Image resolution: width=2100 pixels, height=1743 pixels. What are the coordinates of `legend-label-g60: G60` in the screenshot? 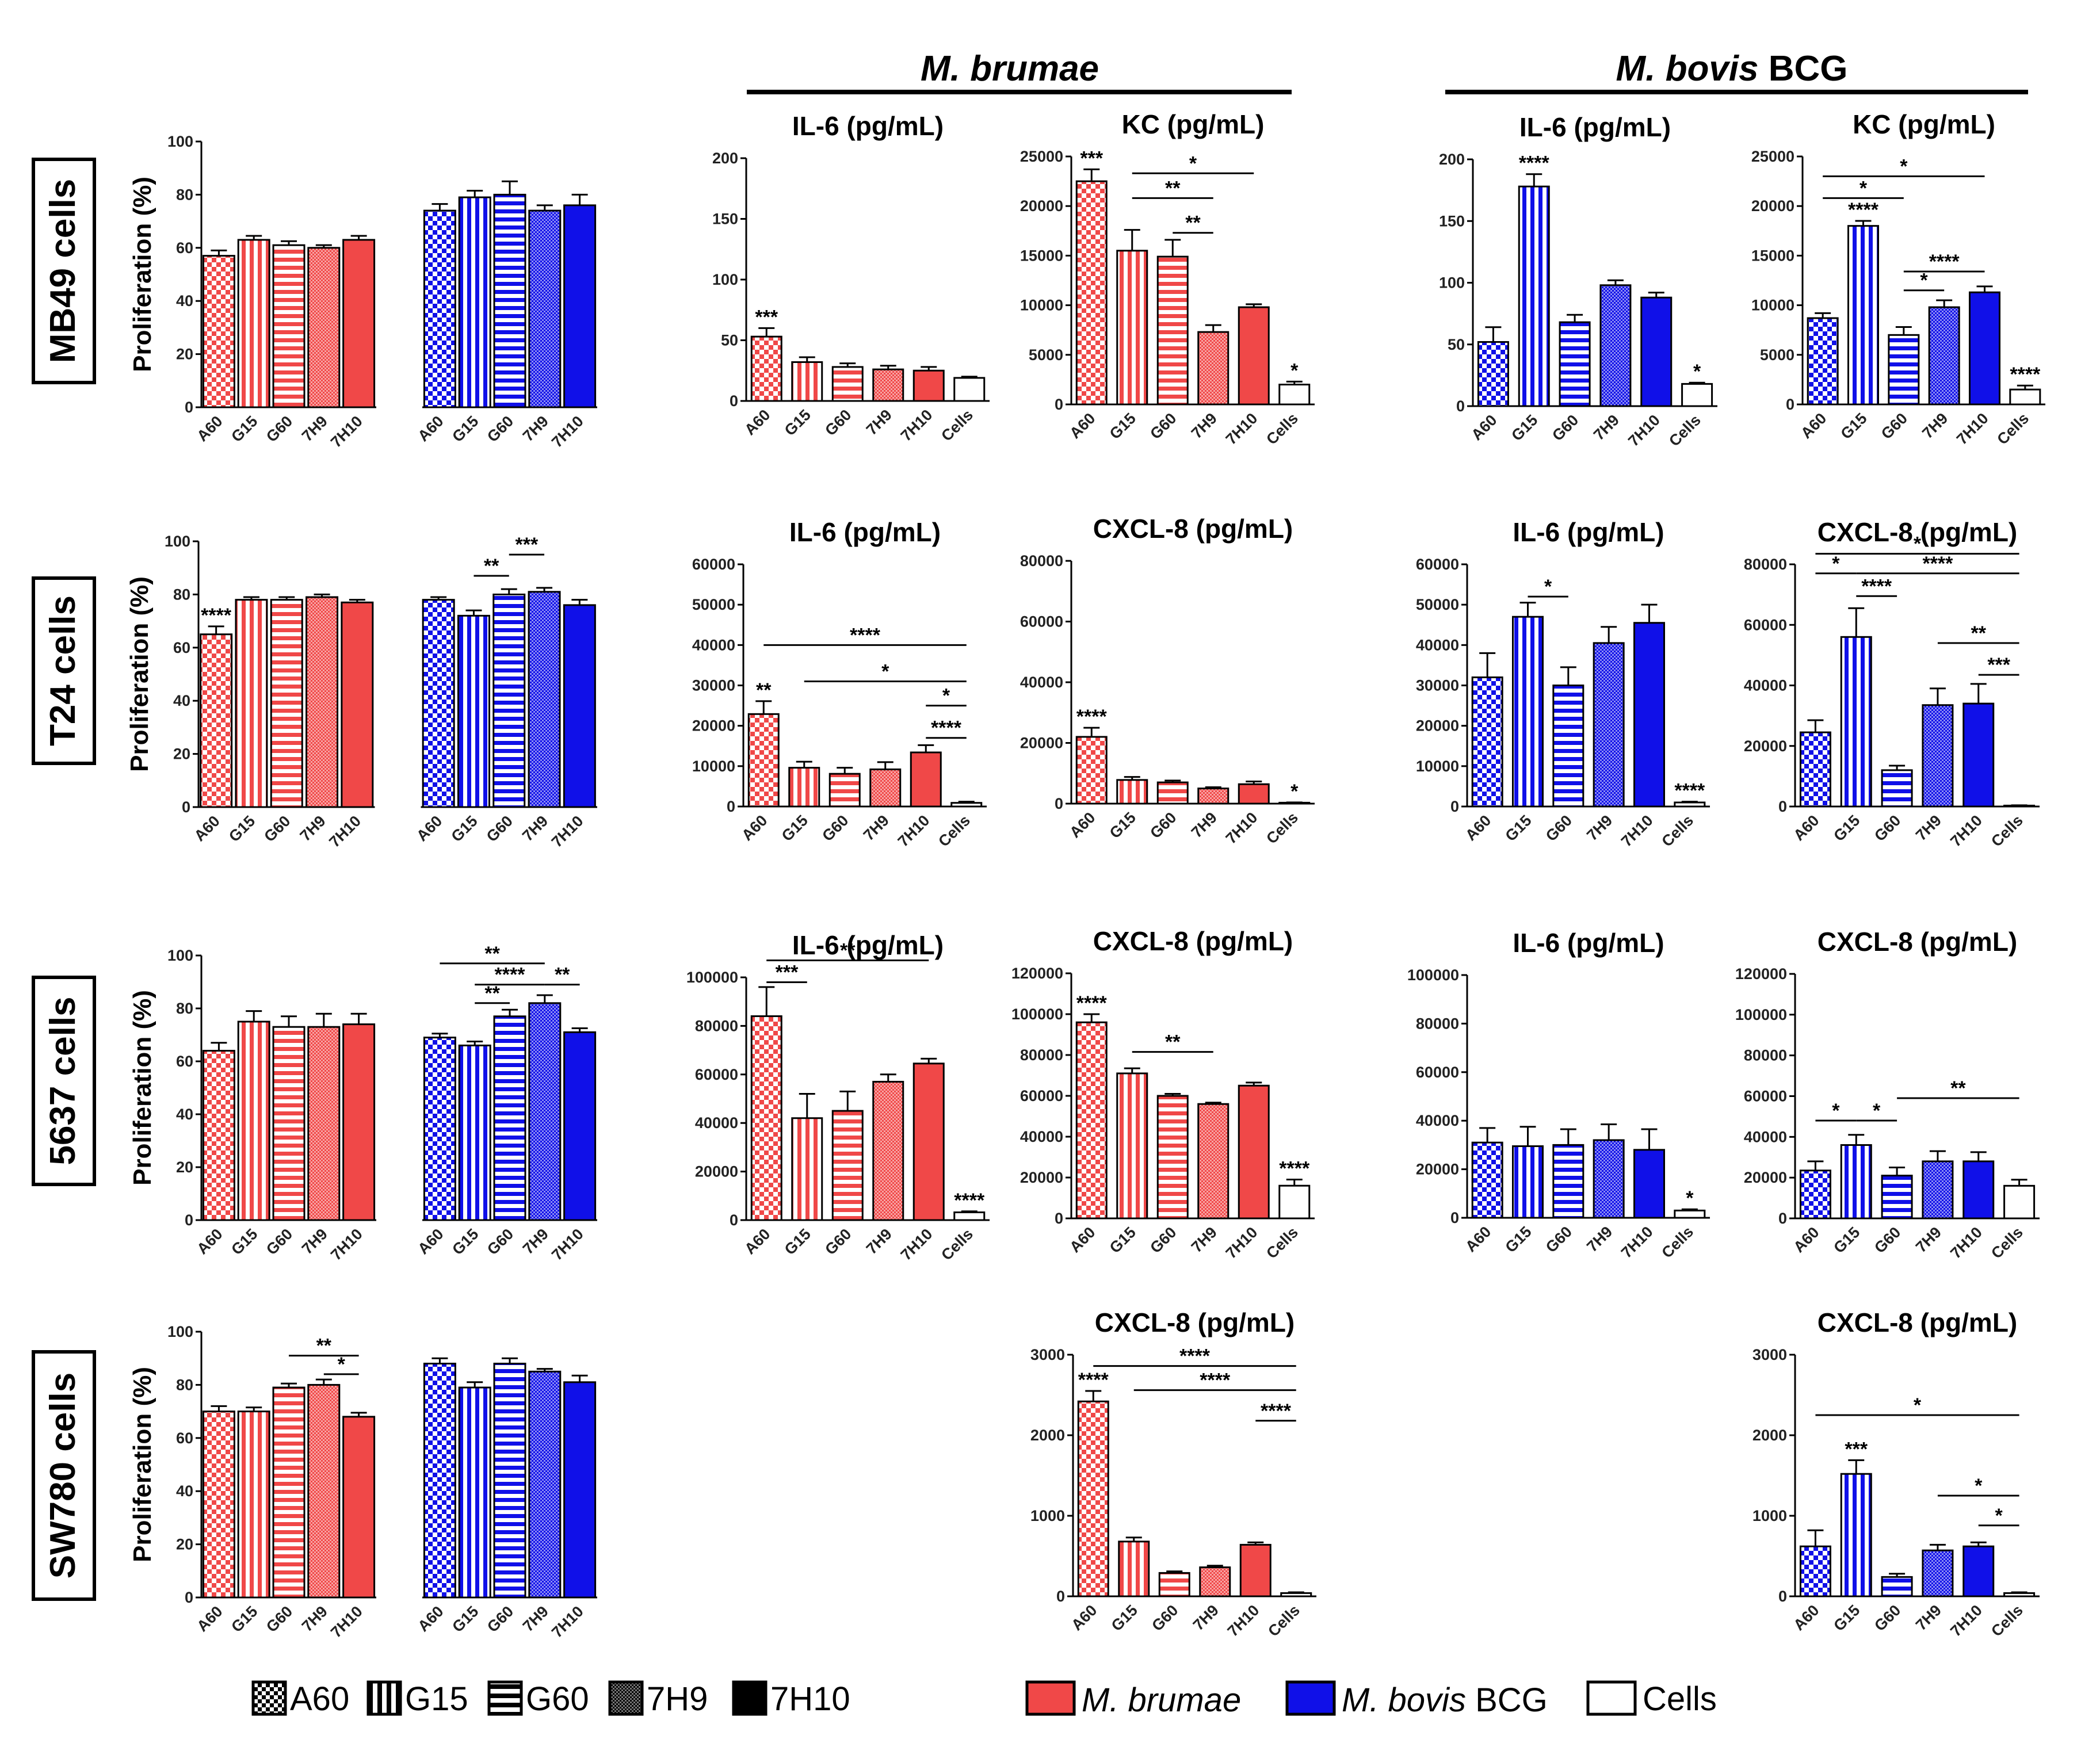 It's located at (557, 1699).